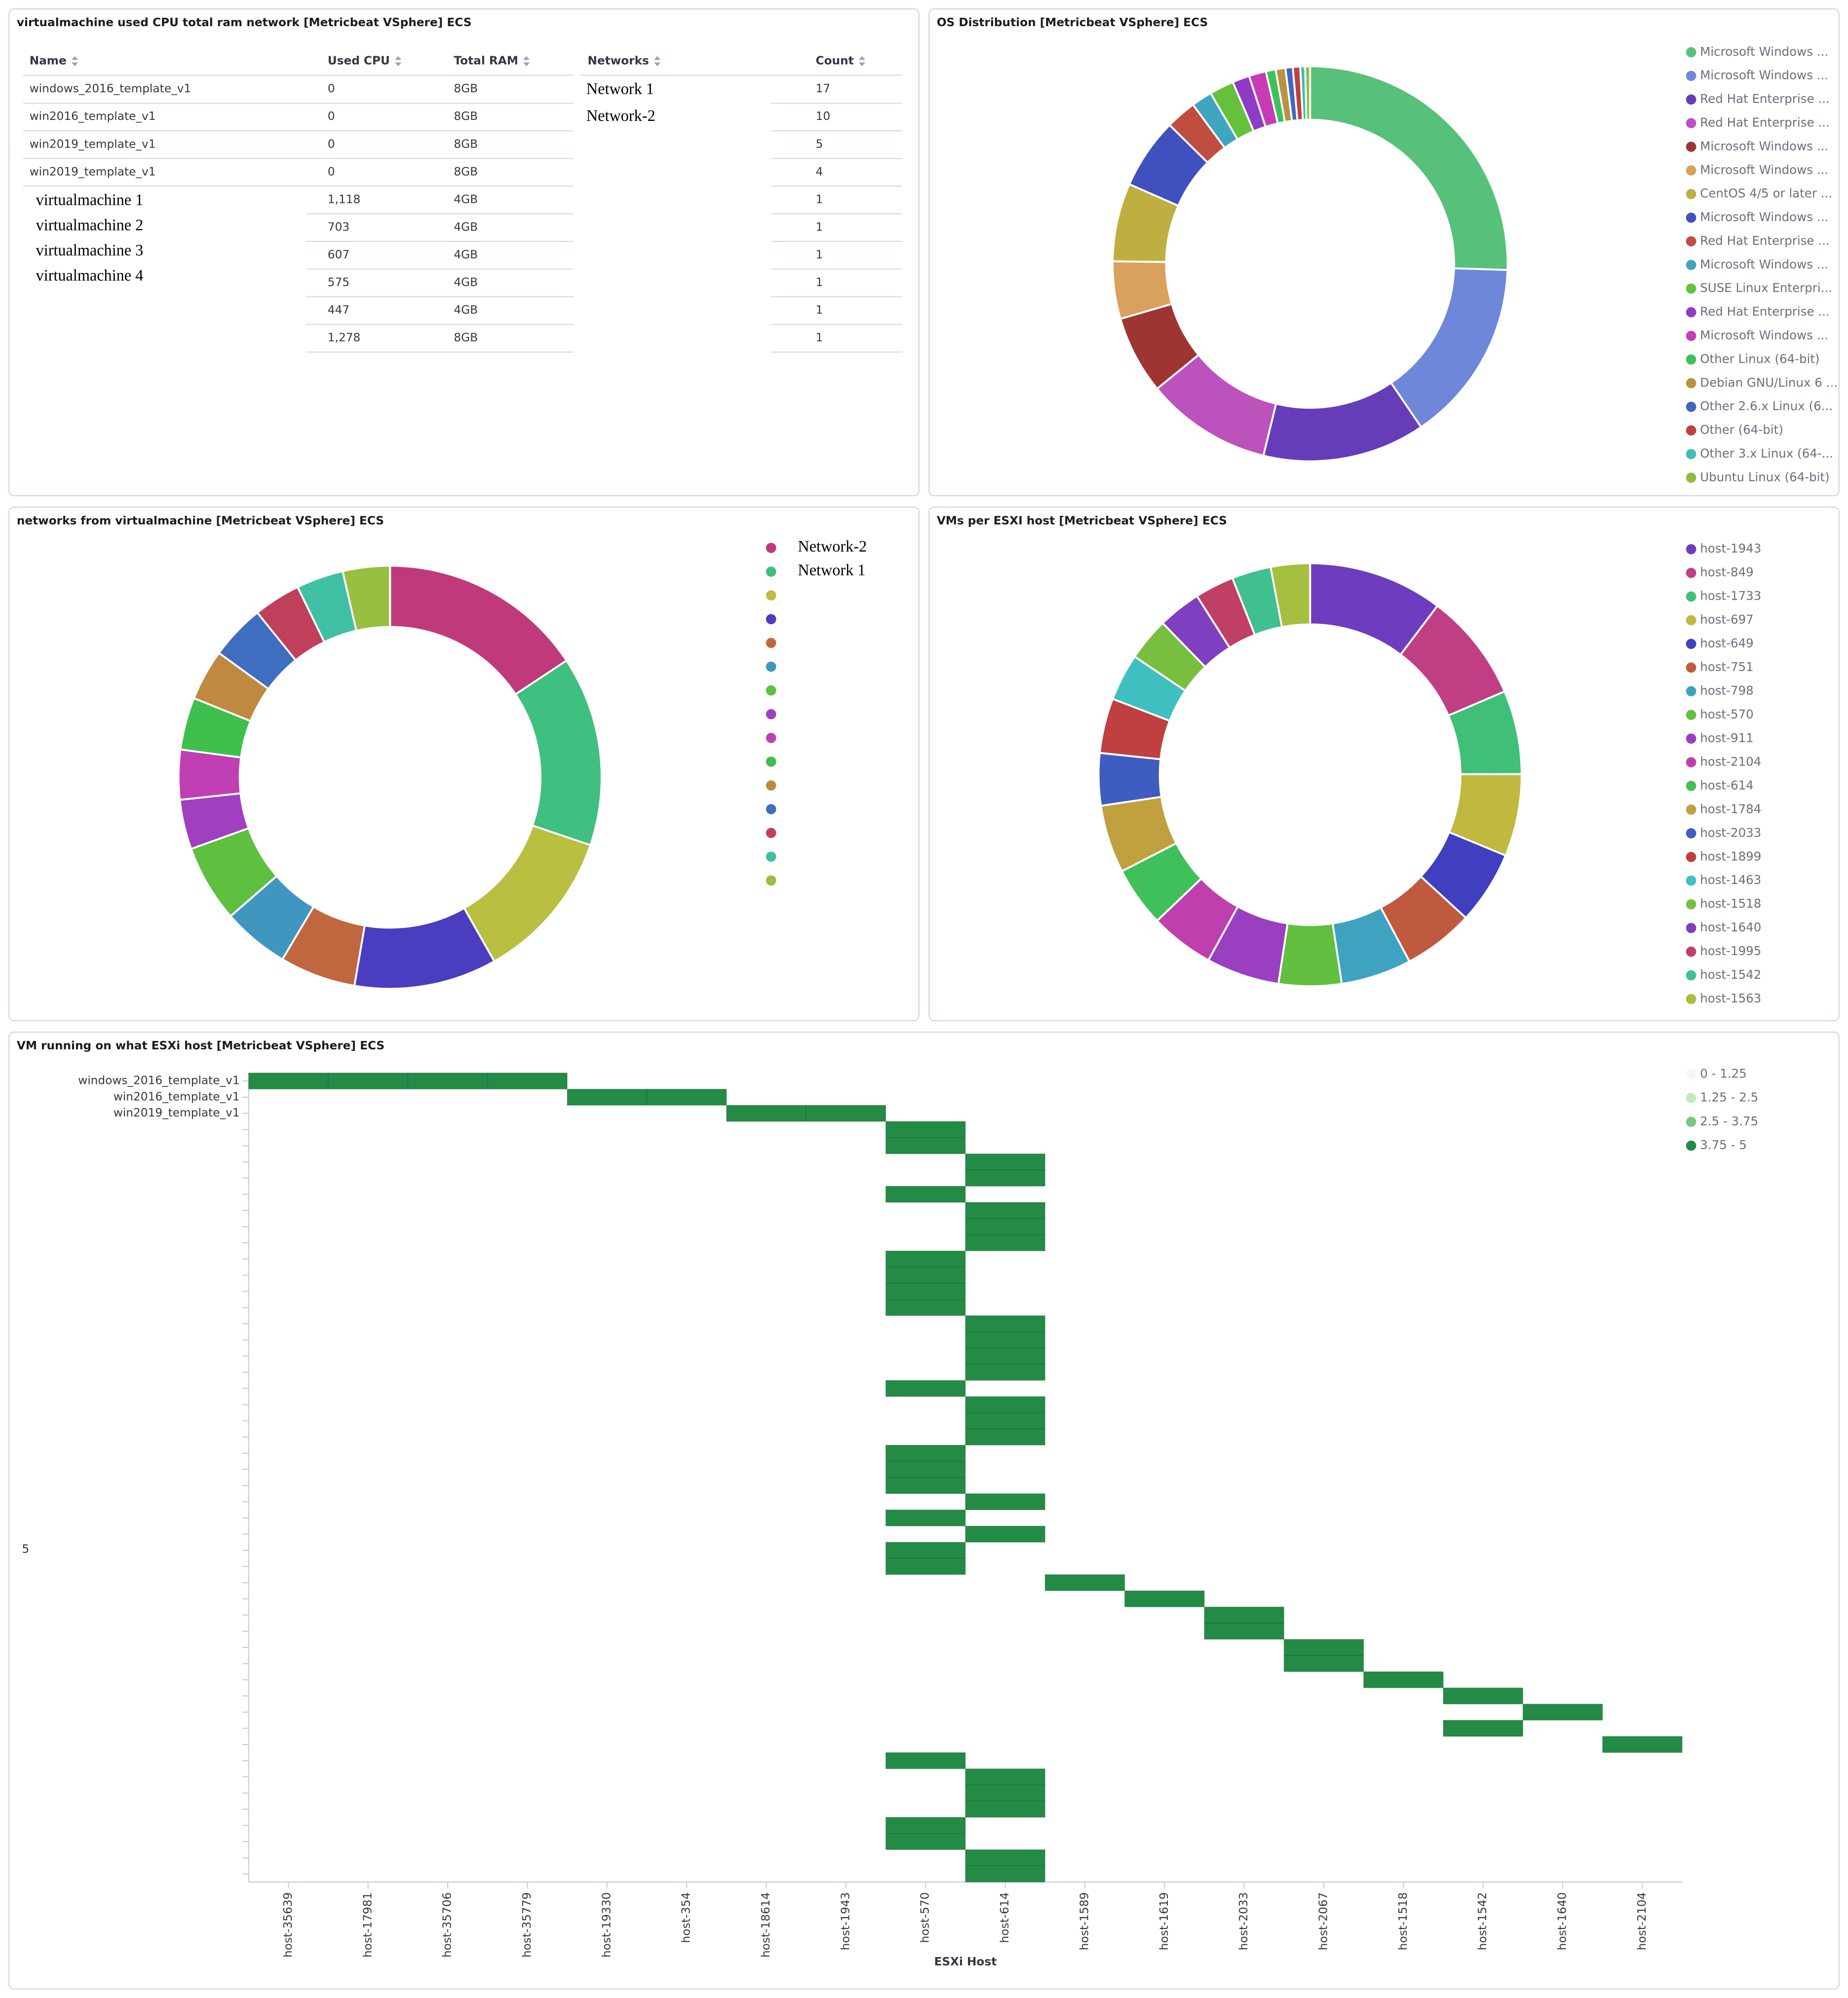 This screenshot has height=1998, width=1848. Describe the element at coordinates (1730, 927) in the screenshot. I see `legend-label: host-1640` at that location.